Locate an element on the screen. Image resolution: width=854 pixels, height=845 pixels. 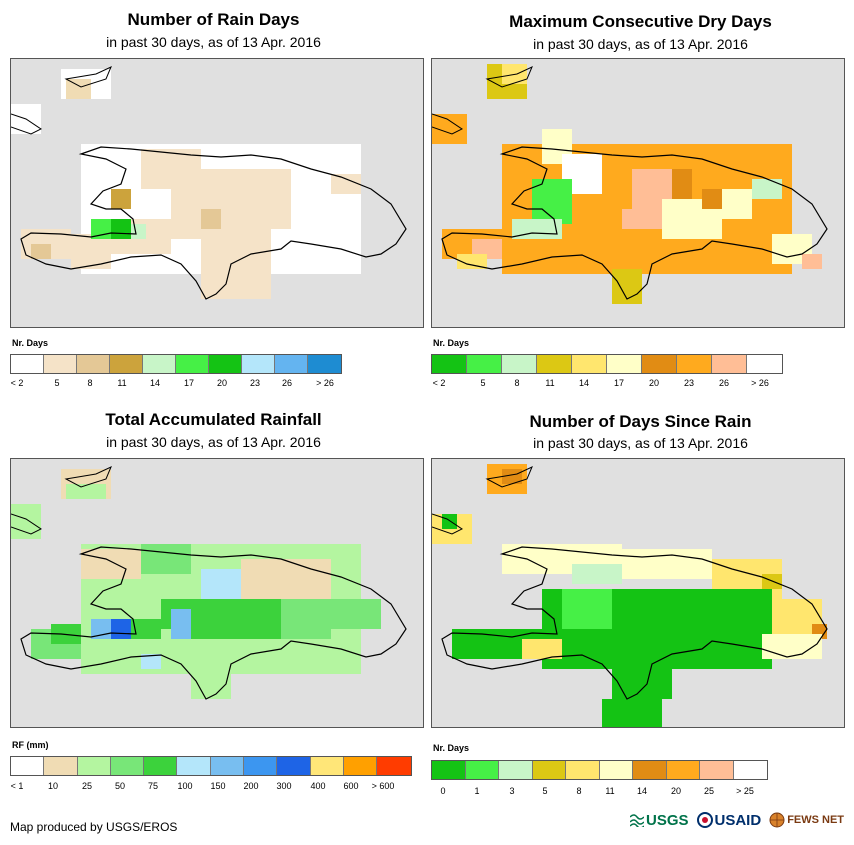
legend-tick: 200 is located at coordinates (251, 786).